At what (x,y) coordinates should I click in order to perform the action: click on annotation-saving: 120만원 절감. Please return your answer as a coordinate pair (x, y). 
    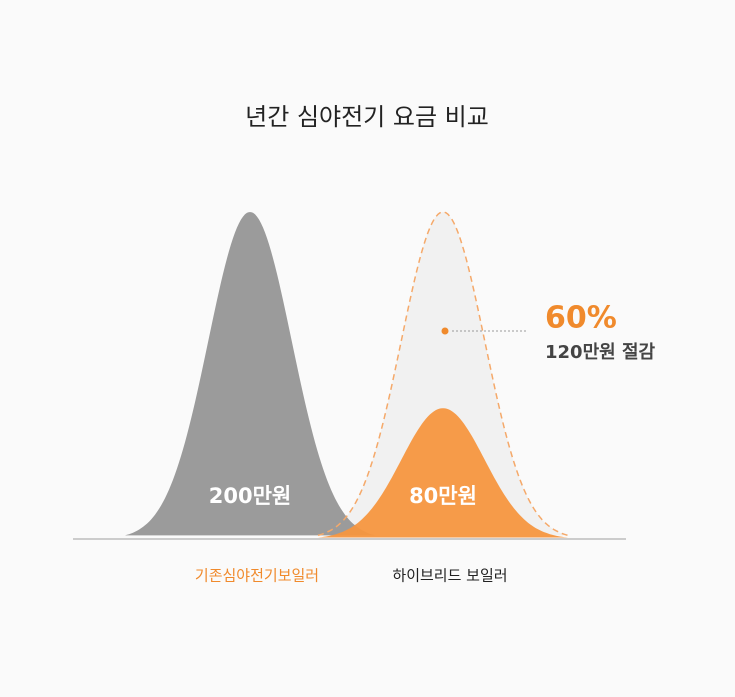
    Looking at the image, I should click on (600, 352).